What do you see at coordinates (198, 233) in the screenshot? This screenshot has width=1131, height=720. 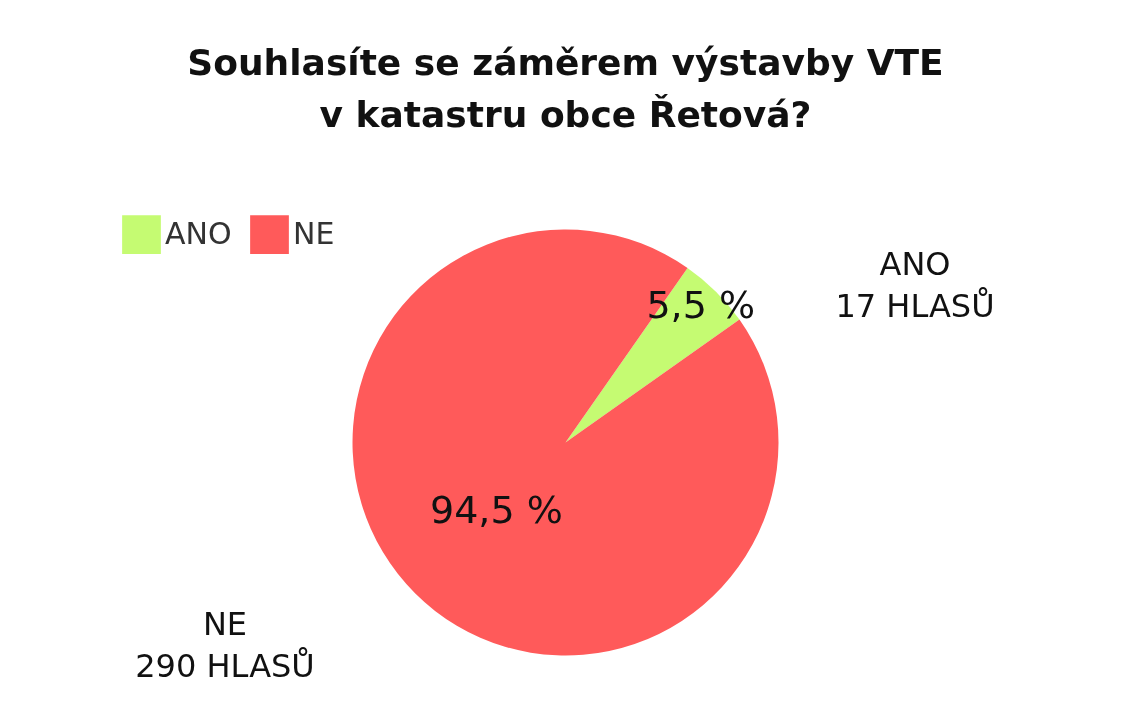 I see `legend-label: ANO` at bounding box center [198, 233].